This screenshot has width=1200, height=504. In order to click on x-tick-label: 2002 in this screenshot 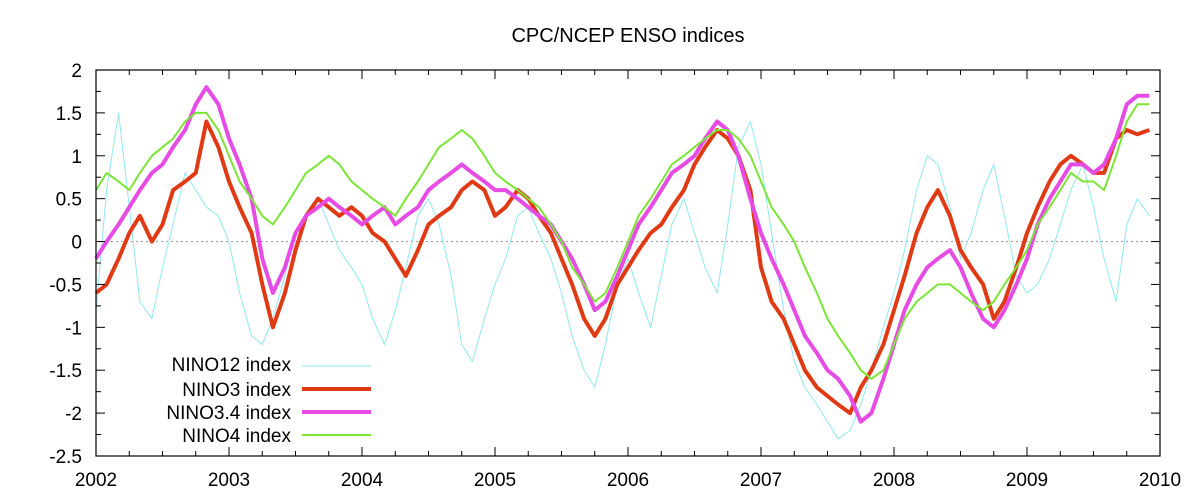, I will do `click(96, 480)`.